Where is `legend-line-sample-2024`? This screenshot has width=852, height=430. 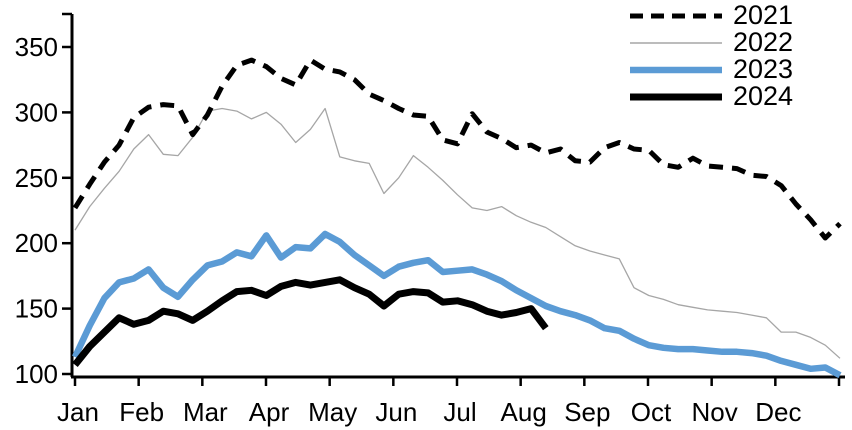 legend-line-sample-2024 is located at coordinates (676, 96).